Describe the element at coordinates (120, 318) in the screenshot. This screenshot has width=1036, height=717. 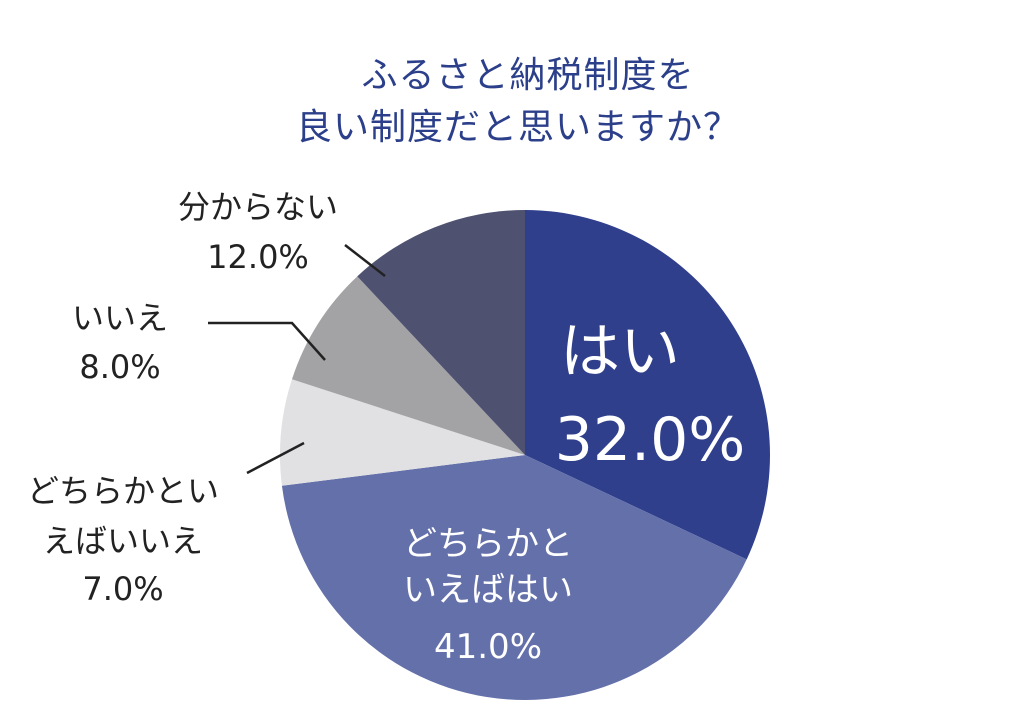
I see `slice-label-iie: いいえ` at that location.